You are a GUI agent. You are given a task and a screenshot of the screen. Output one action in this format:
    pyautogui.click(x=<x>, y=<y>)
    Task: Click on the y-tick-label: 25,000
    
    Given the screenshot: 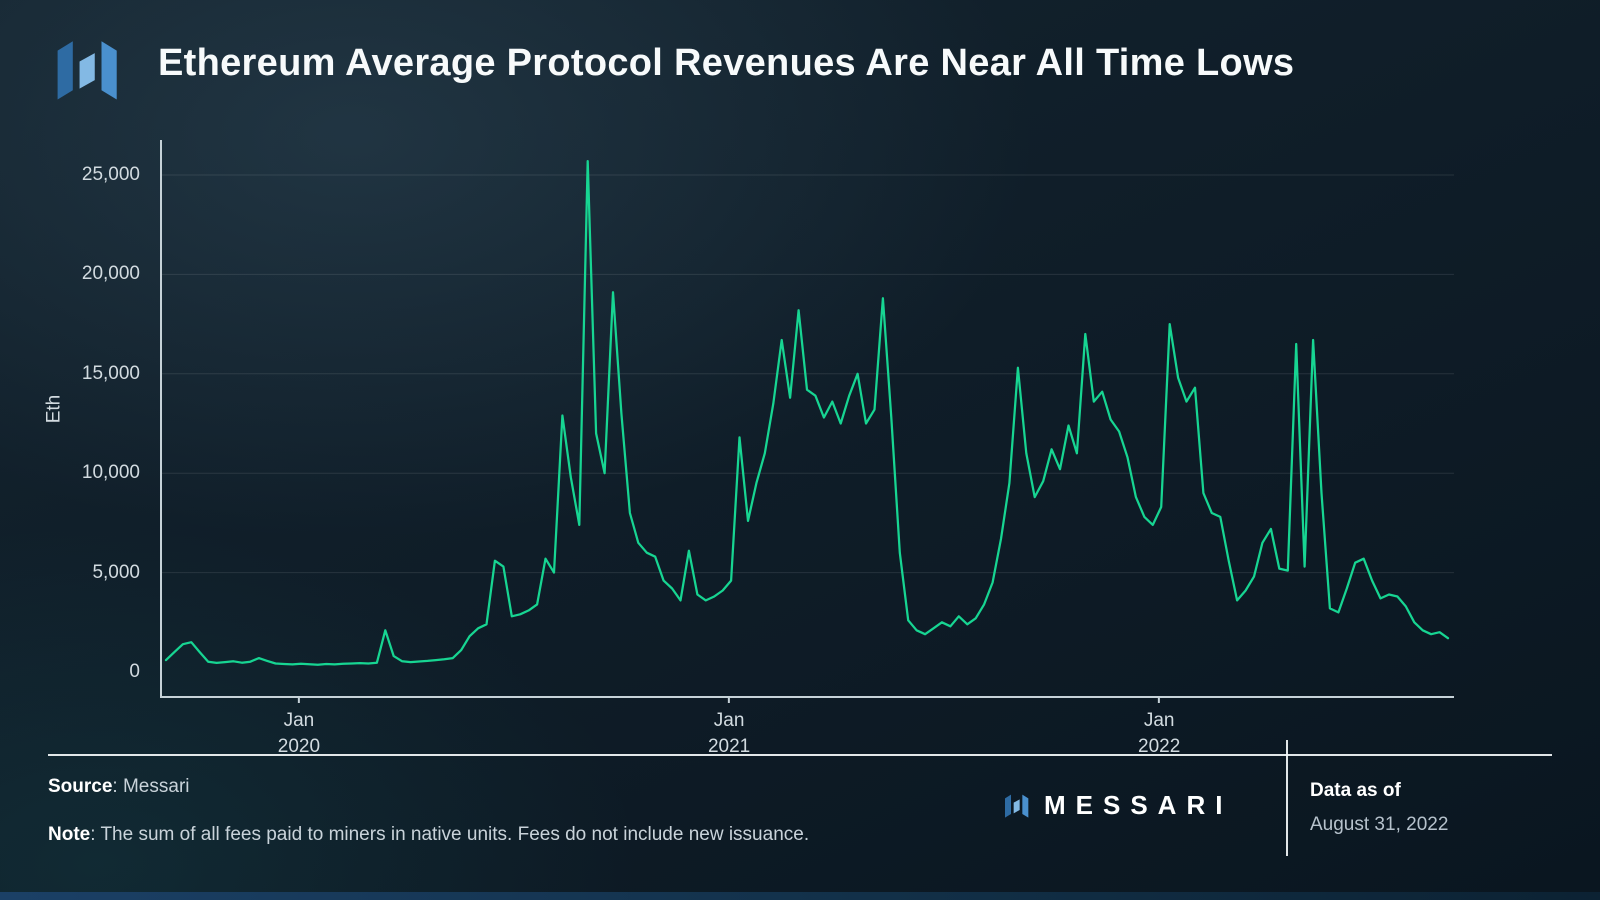 What is the action you would take?
    pyautogui.click(x=110, y=174)
    